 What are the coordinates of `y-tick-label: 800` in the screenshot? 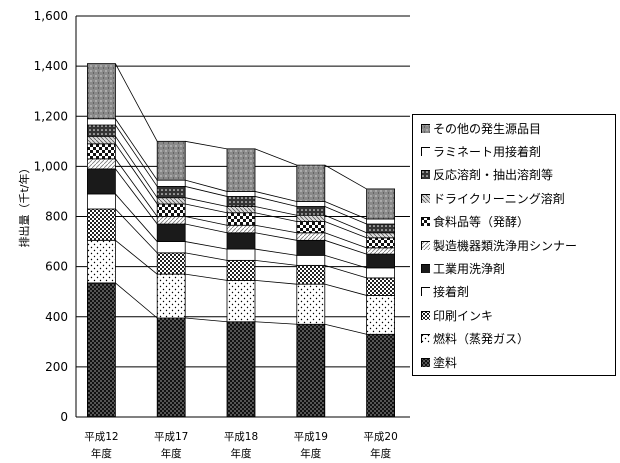 It's located at (56, 217).